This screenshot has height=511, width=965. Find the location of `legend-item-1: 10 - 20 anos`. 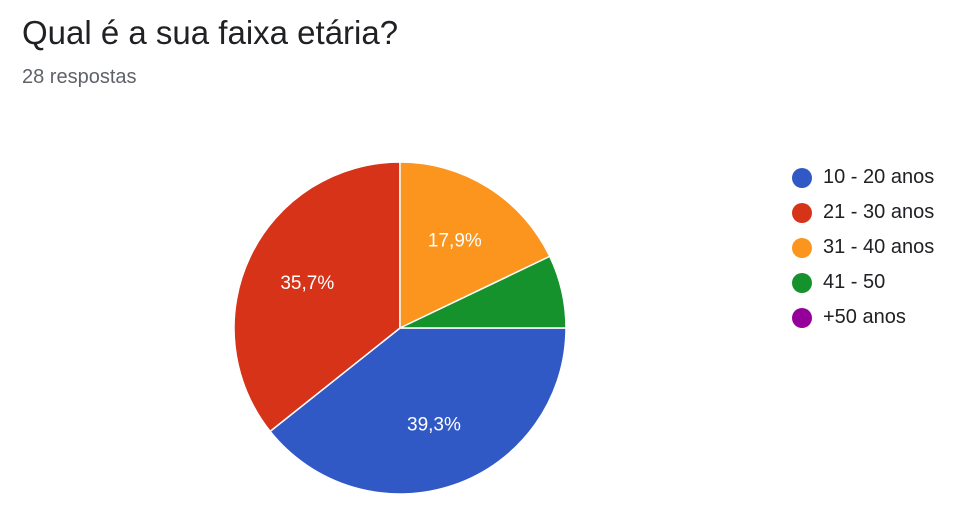

legend-item-1: 10 - 20 anos is located at coordinates (863, 177).